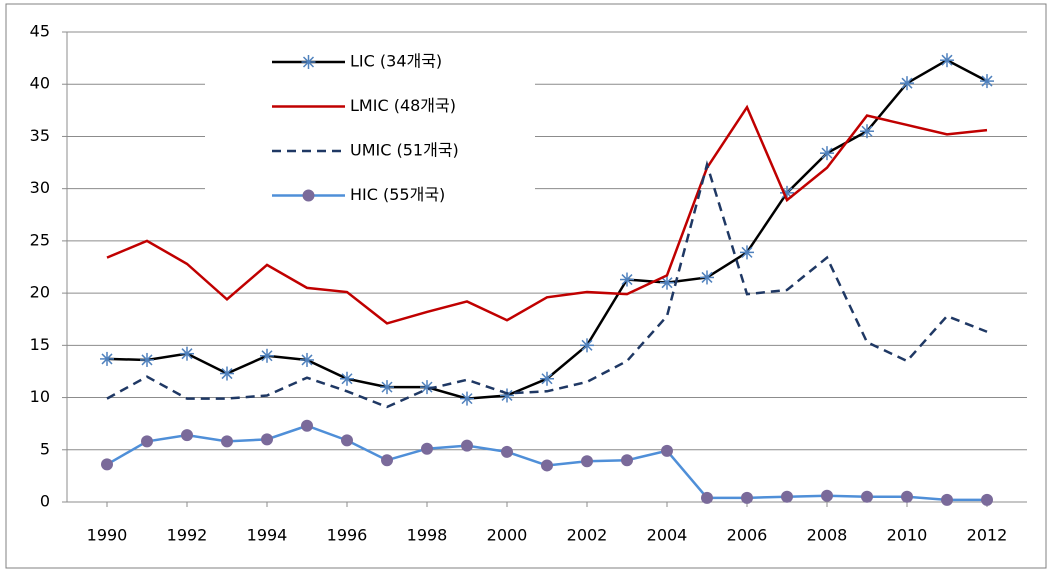 The width and height of the screenshot is (1051, 573). I want to click on x-tick-label: 1996, so click(347, 535).